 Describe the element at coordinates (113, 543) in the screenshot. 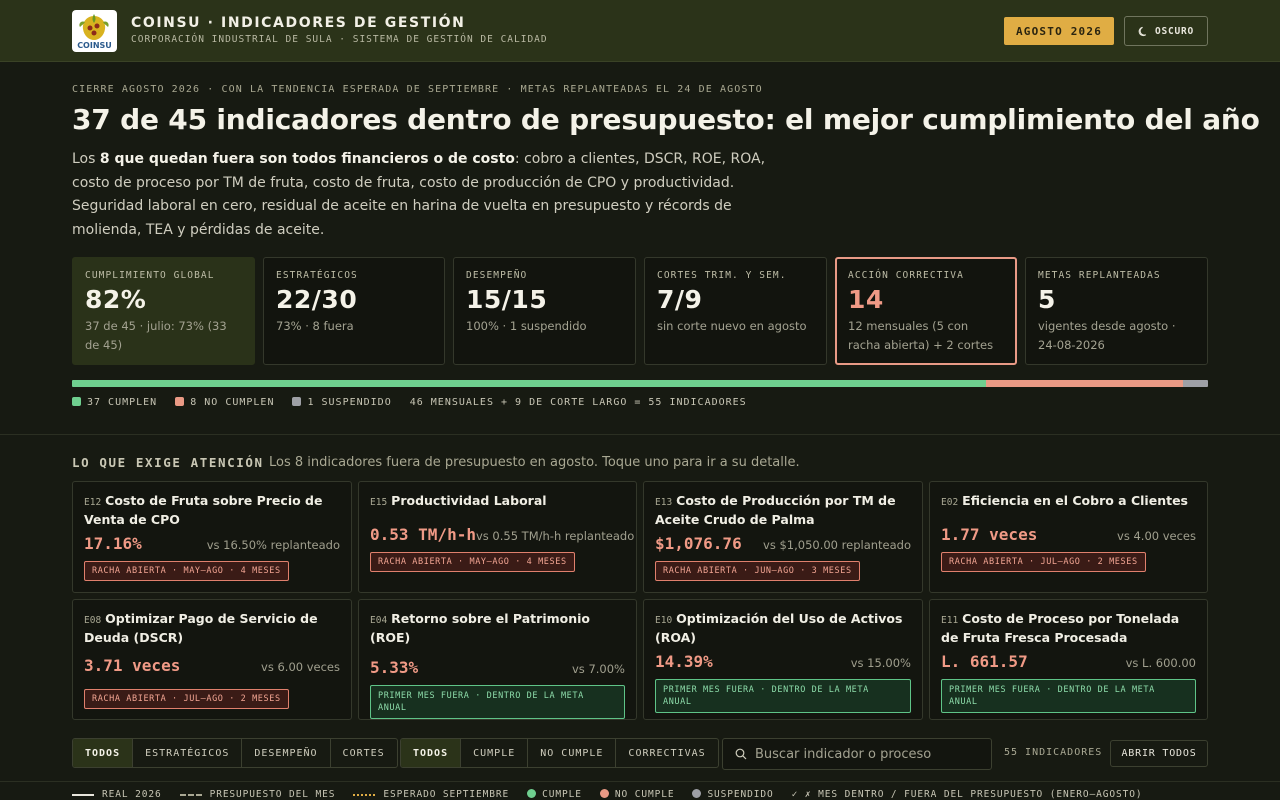

I see `card-value: 17.16%` at that location.